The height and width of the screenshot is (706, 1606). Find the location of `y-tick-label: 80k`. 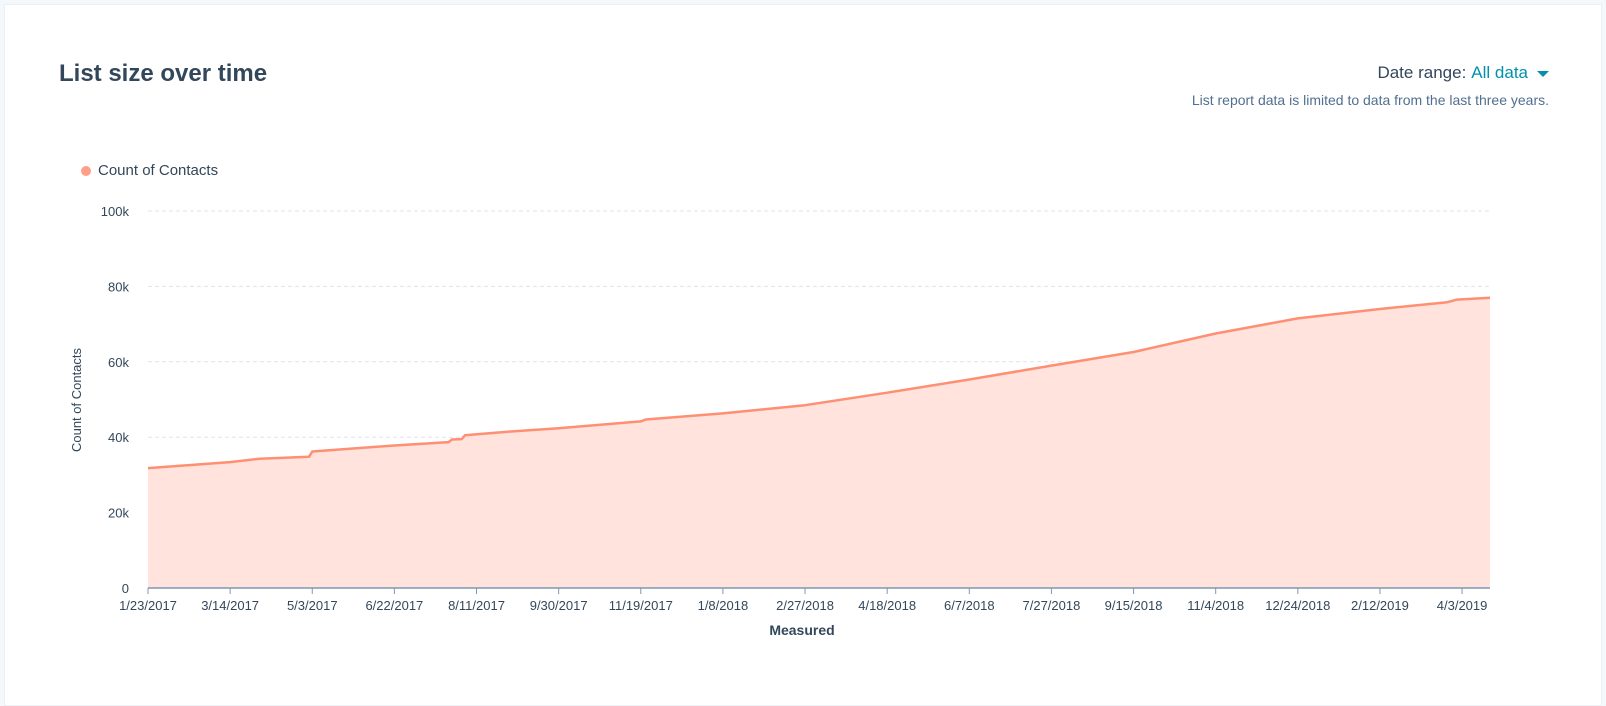

y-tick-label: 80k is located at coordinates (118, 286).